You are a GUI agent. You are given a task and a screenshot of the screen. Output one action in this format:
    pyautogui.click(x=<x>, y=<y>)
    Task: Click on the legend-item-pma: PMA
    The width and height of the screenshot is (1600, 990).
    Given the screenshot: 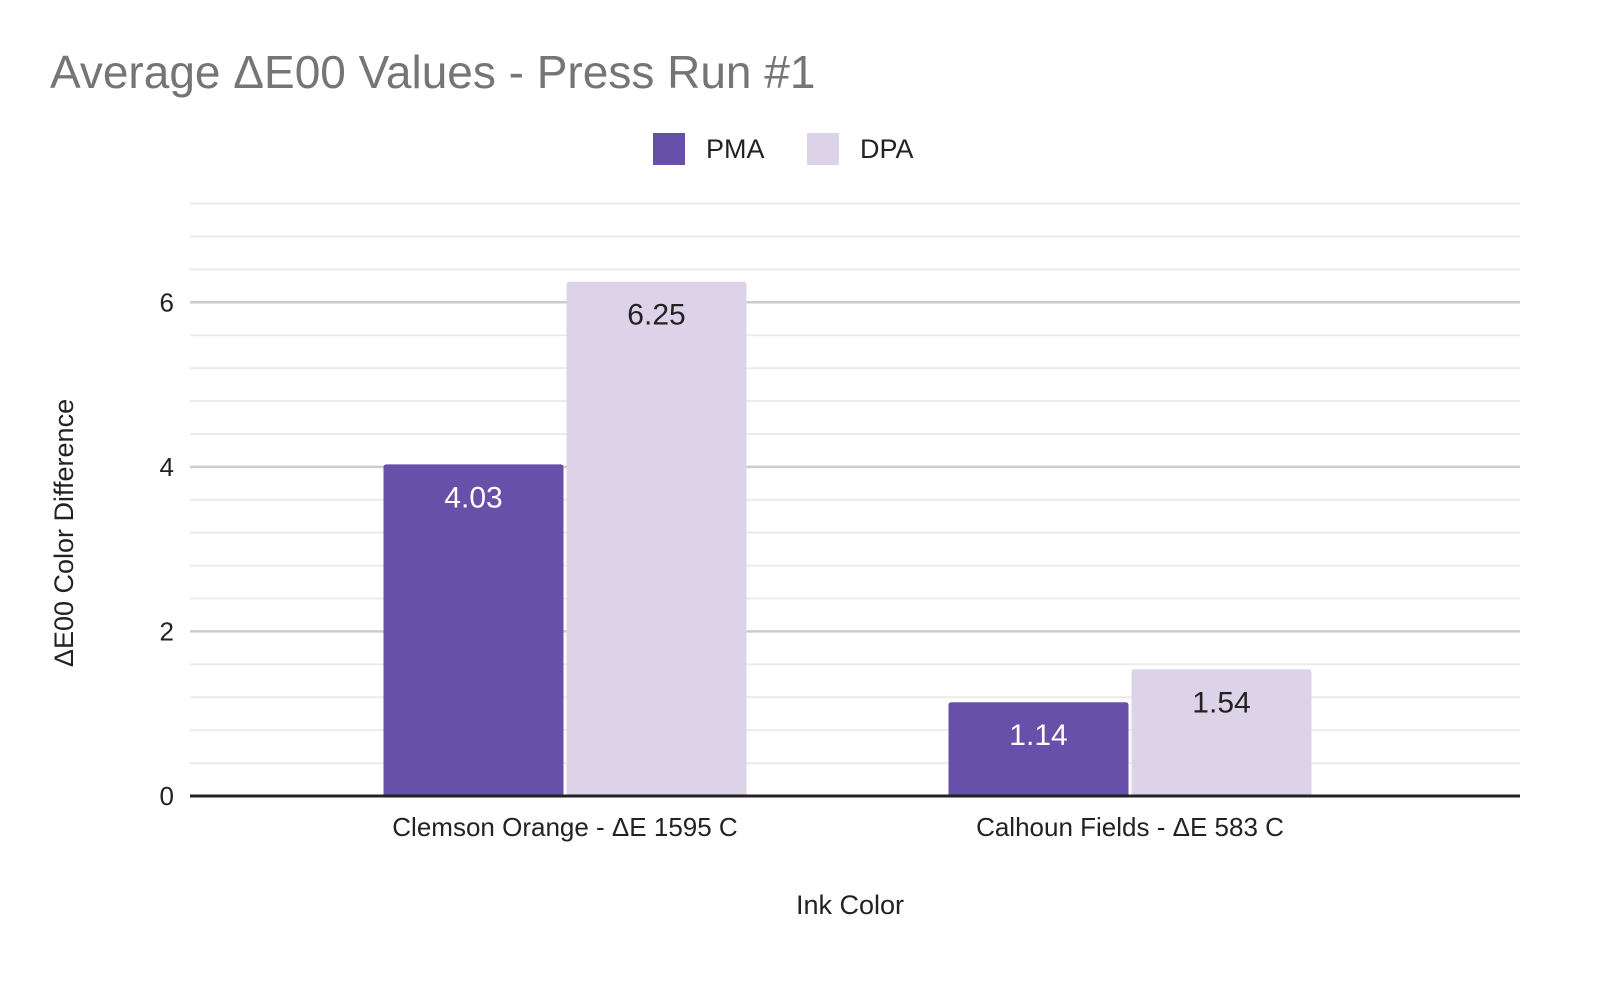 What is the action you would take?
    pyautogui.click(x=709, y=149)
    